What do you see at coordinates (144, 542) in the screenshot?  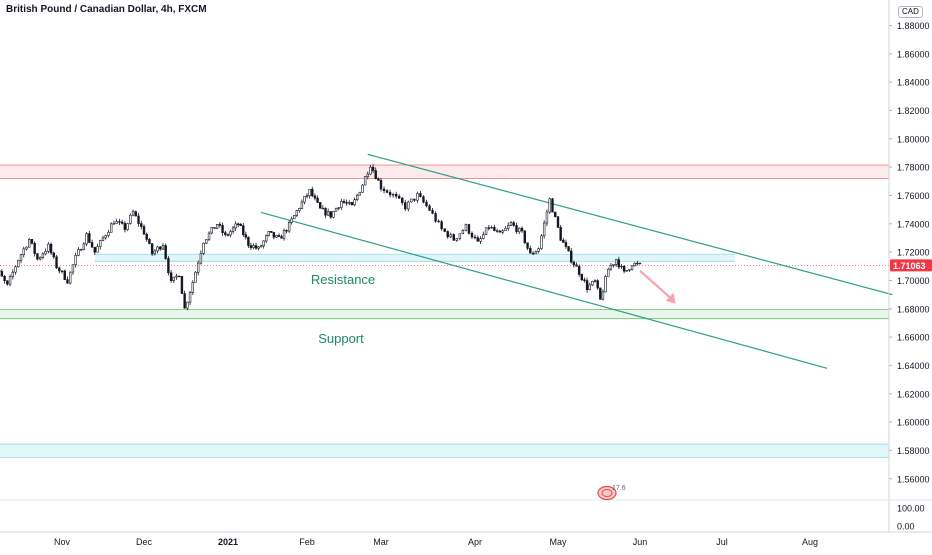 I see `time-tick-label: Dec` at bounding box center [144, 542].